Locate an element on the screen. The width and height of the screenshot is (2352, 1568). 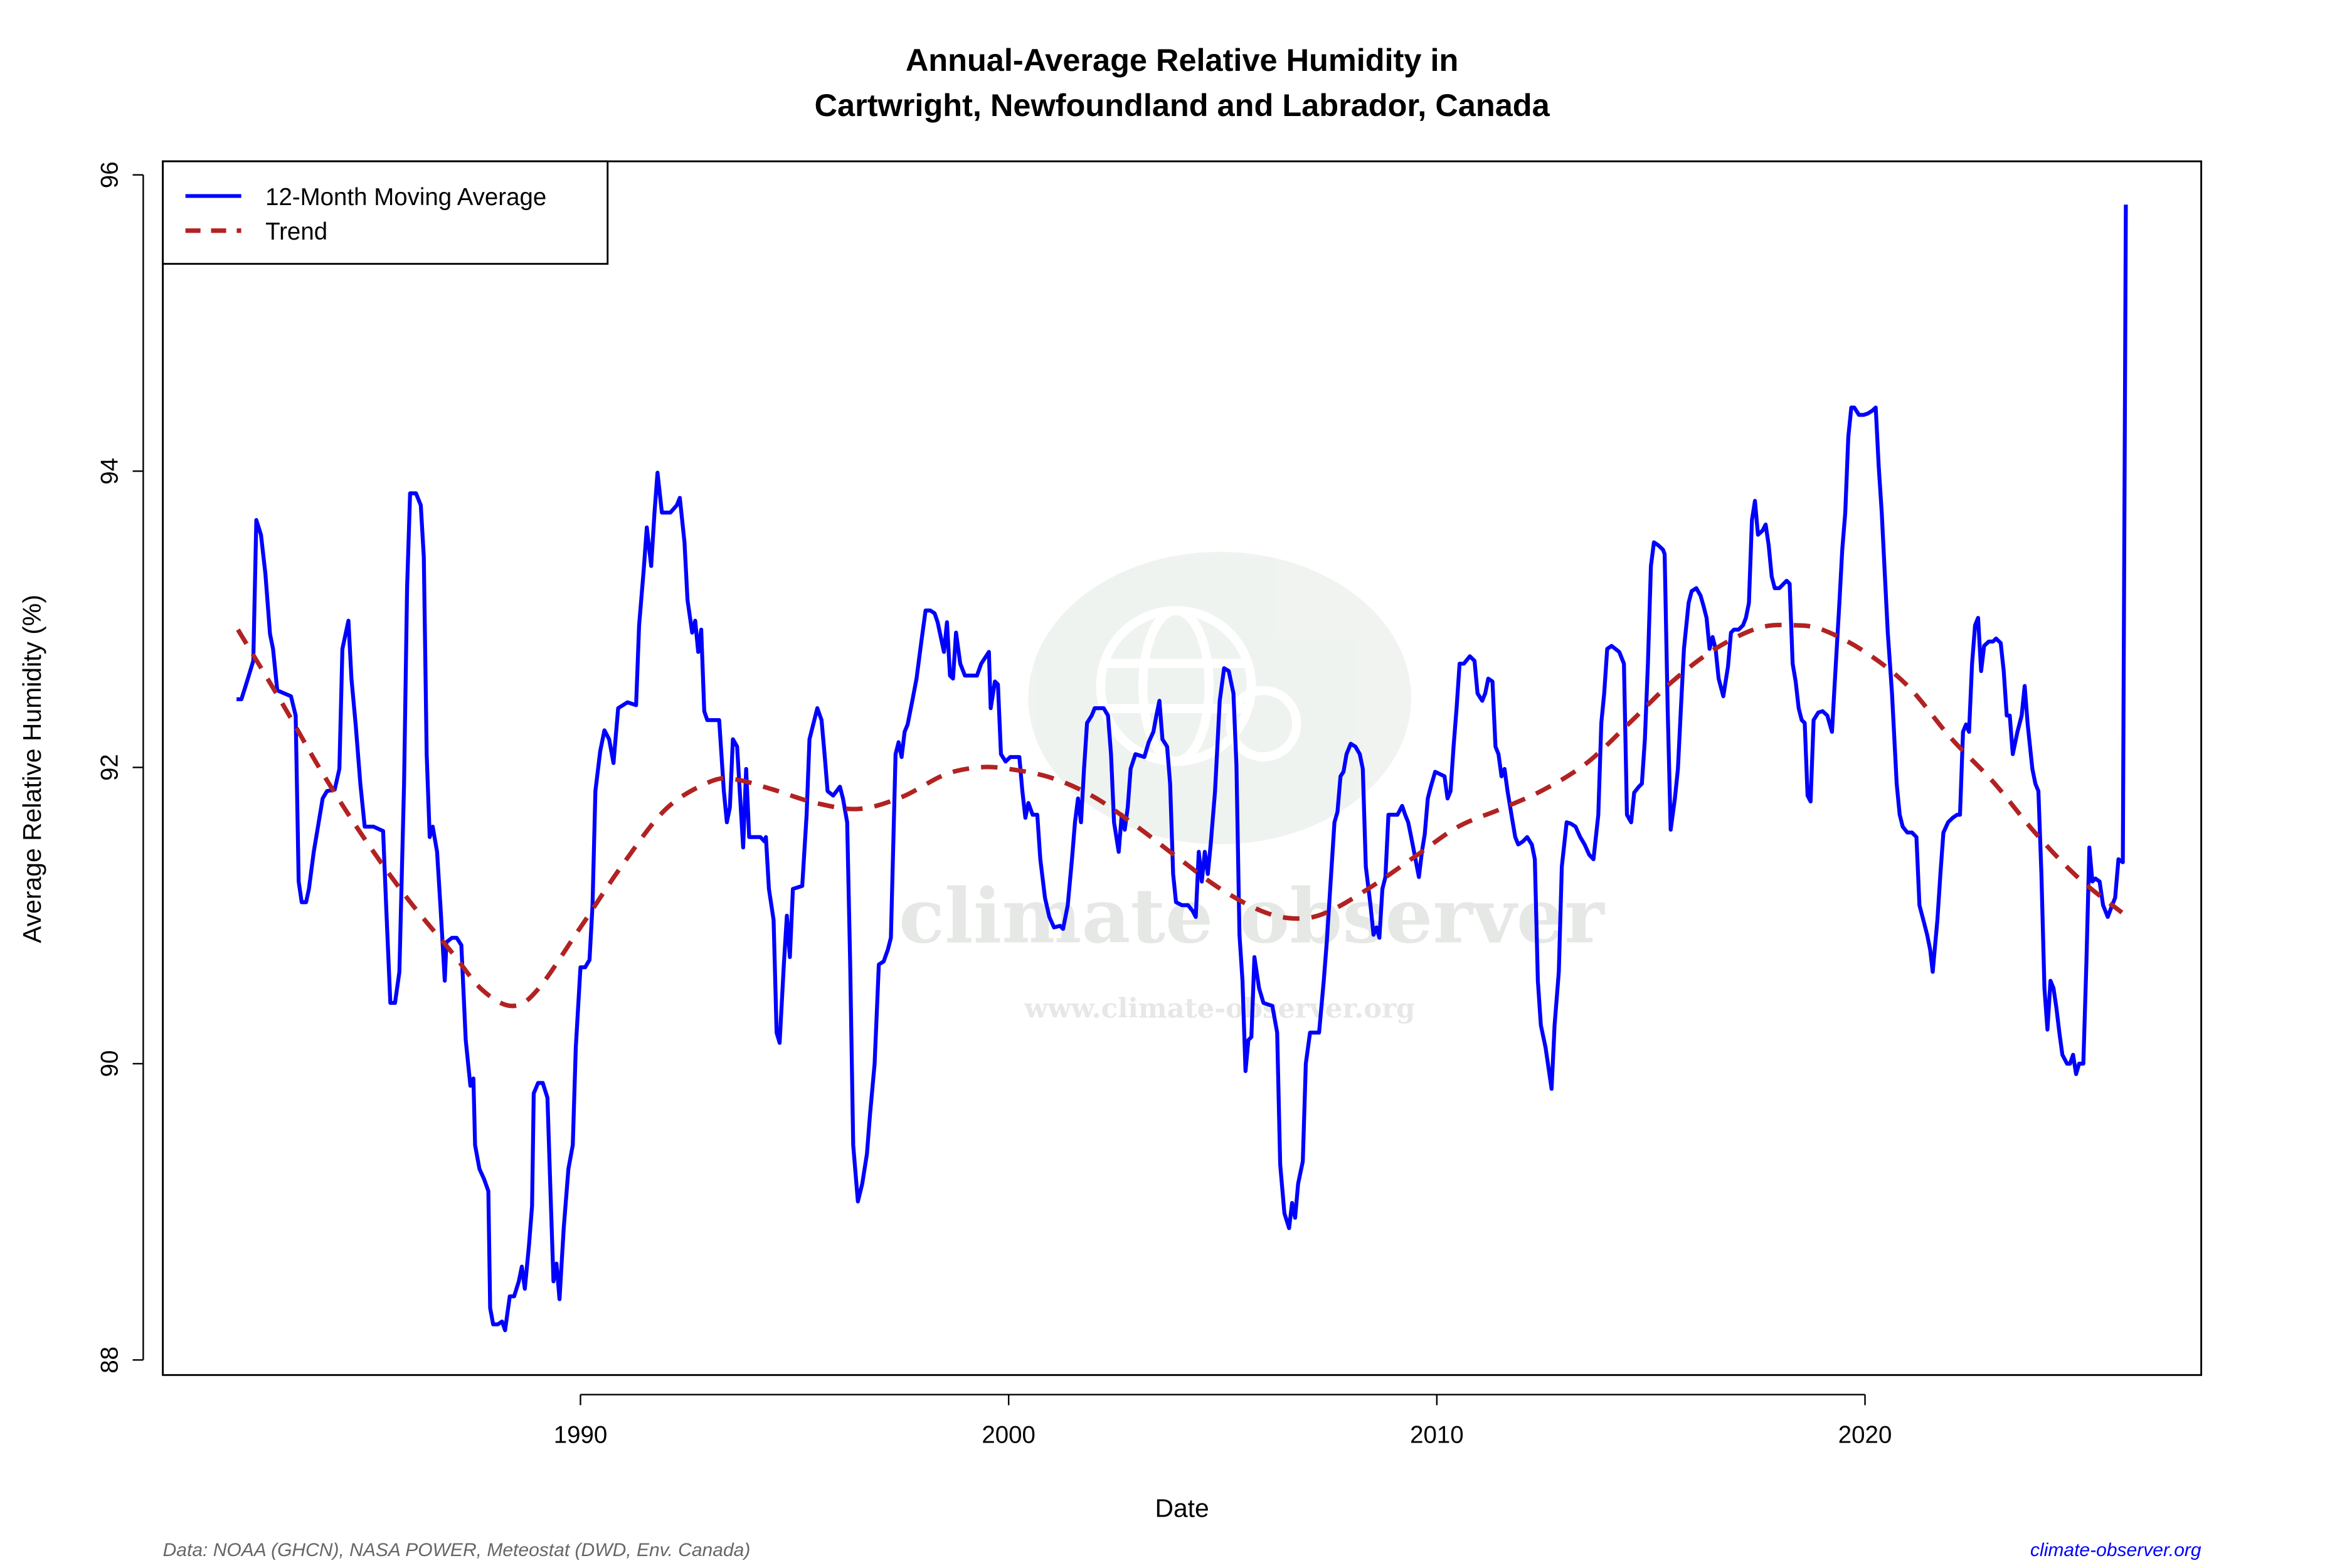
x-tick-label: 2000 is located at coordinates (1009, 1434).